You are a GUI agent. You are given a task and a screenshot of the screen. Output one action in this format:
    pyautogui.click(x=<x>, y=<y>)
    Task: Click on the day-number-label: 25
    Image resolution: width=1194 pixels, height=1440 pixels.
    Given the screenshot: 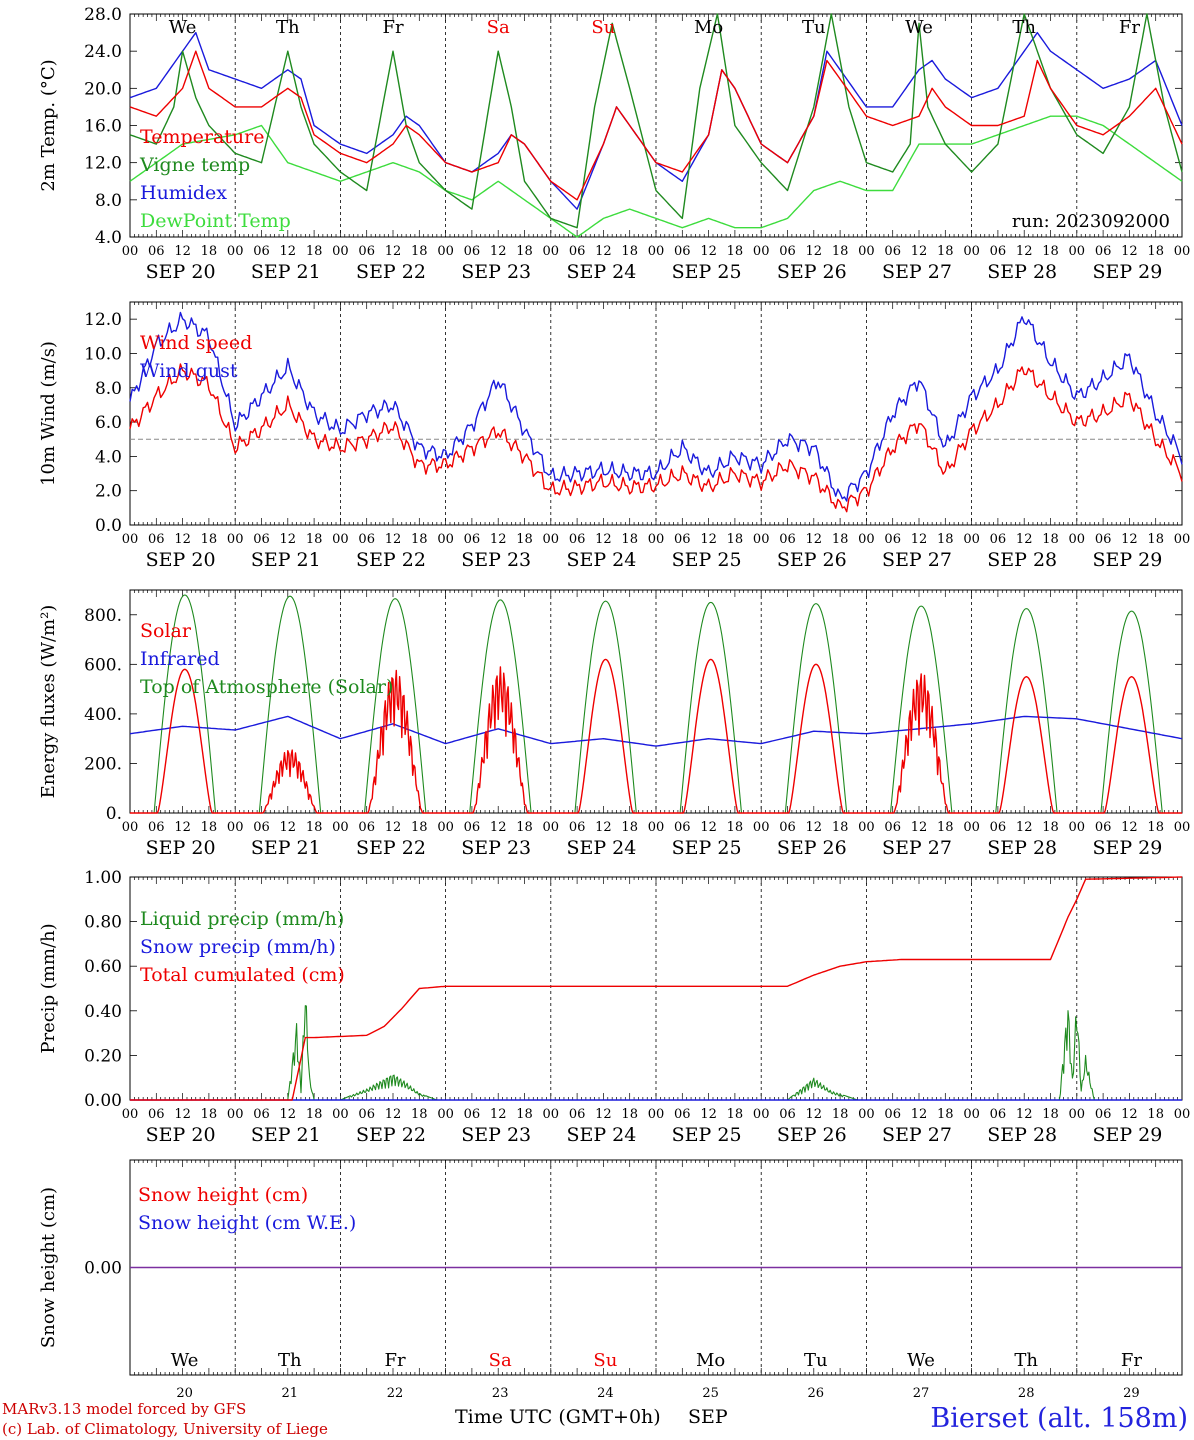 What is the action you would take?
    pyautogui.click(x=710, y=1393)
    